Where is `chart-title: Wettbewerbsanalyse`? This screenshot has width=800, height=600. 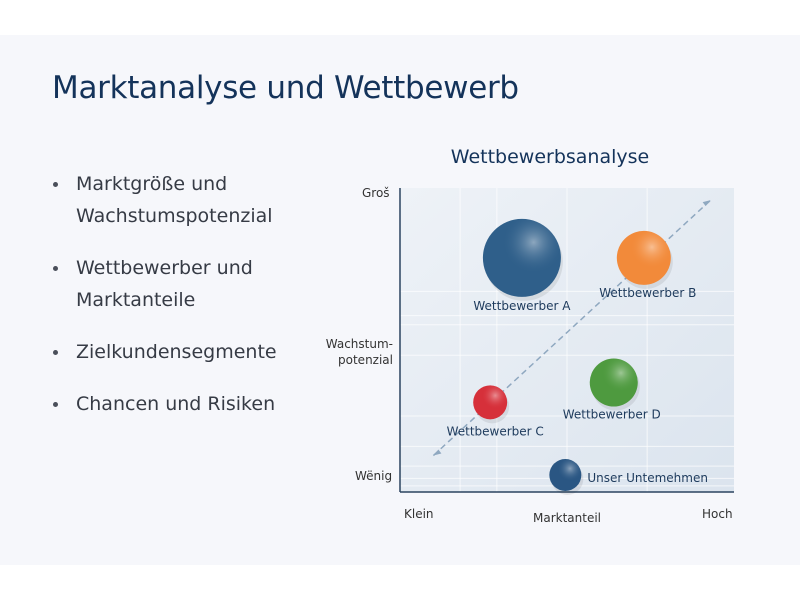 chart-title: Wettbewerbsanalyse is located at coordinates (550, 157).